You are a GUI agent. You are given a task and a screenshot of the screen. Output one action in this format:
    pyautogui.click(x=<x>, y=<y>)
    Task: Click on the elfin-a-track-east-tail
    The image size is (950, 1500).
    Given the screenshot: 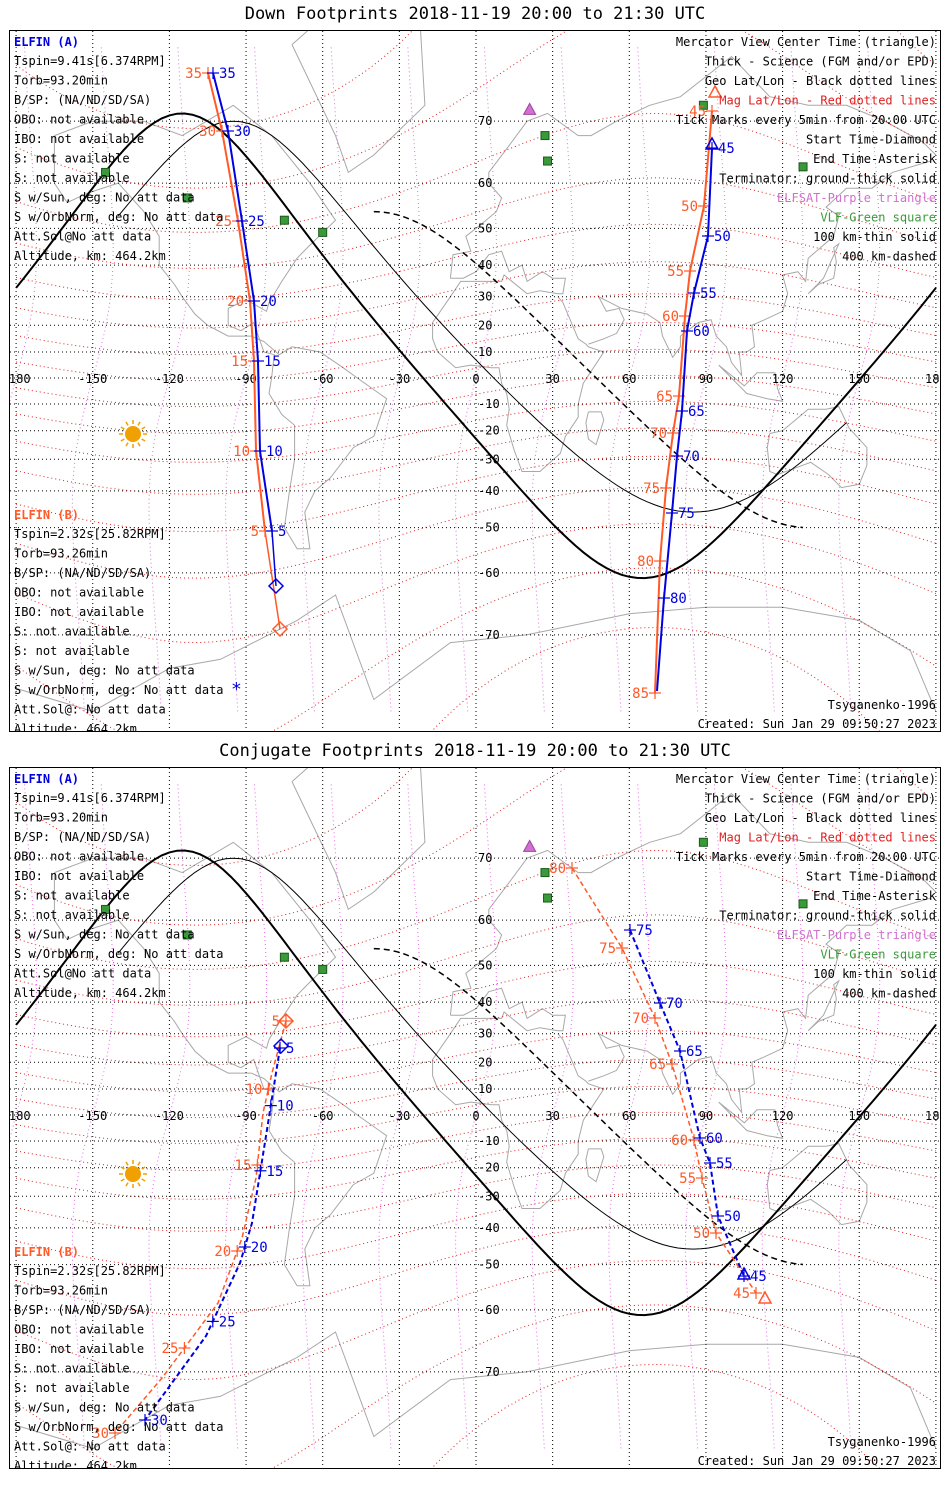 What is the action you would take?
    pyautogui.click(x=660, y=644)
    